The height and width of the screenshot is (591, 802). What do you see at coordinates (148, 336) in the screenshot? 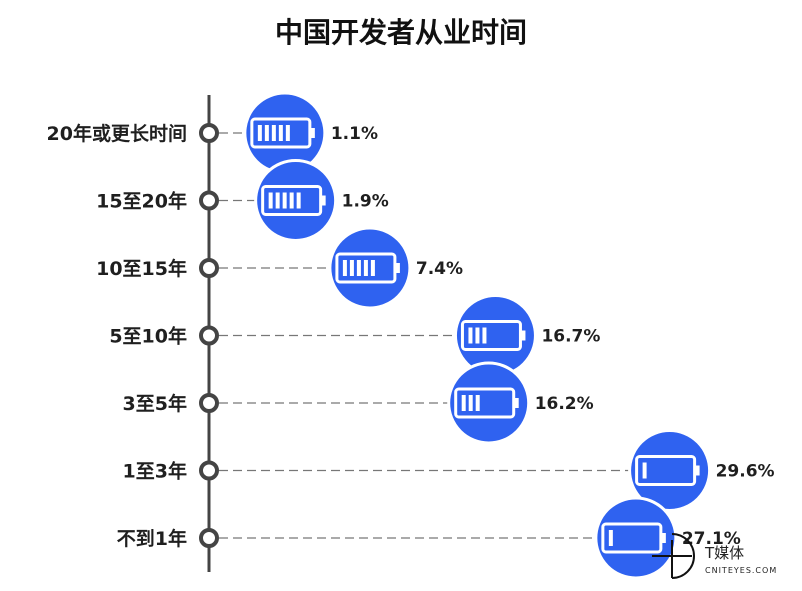
I see `category-label: 5至10年` at bounding box center [148, 336].